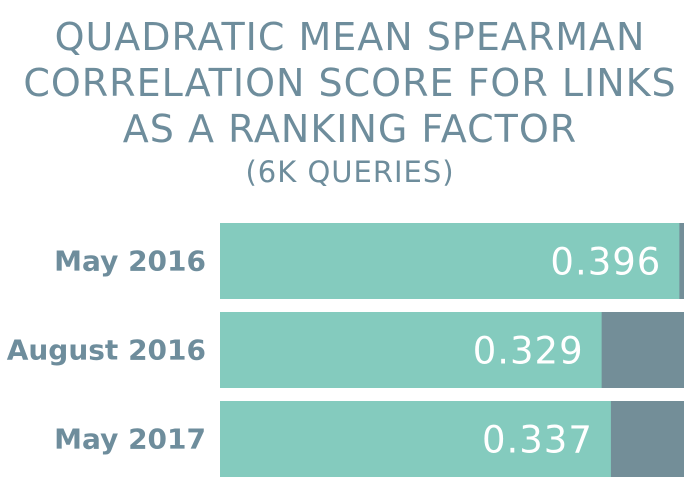 Image resolution: width=700 pixels, height=502 pixels. I want to click on value-label: 0.329, so click(528, 351).